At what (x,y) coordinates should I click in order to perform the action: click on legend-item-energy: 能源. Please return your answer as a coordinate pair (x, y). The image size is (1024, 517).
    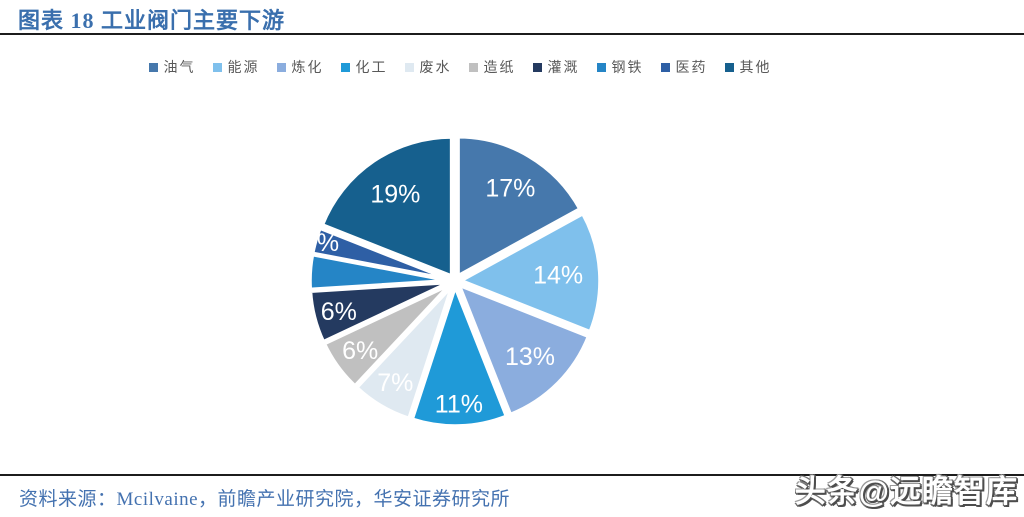
    Looking at the image, I should click on (236, 67).